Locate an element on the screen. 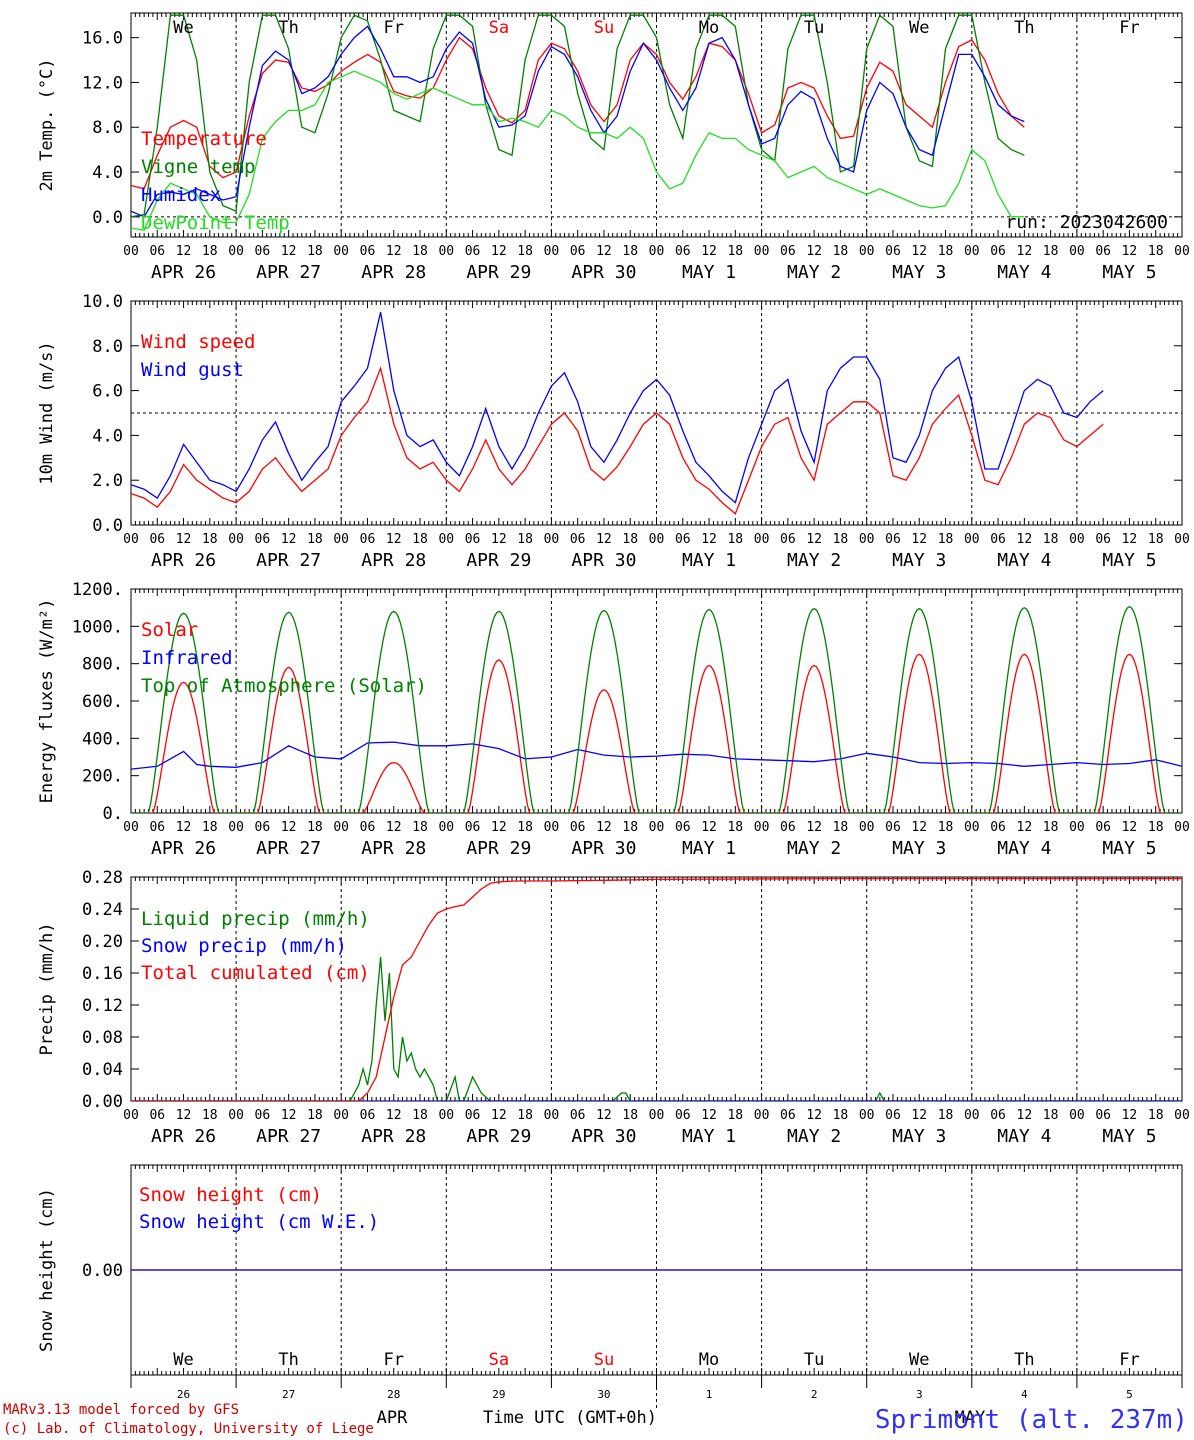 This screenshot has height=1440, width=1194. legend-entry: Vigne temp is located at coordinates (198, 167).